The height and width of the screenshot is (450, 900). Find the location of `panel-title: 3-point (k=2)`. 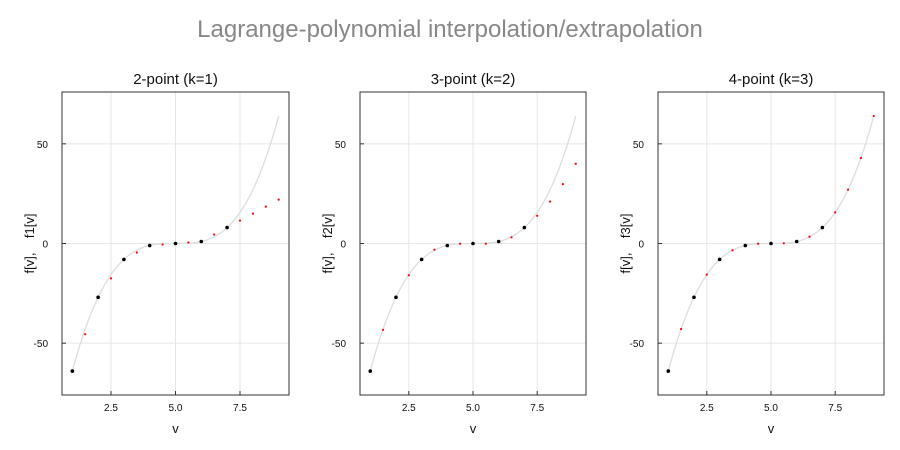

panel-title: 3-point (k=2) is located at coordinates (473, 79).